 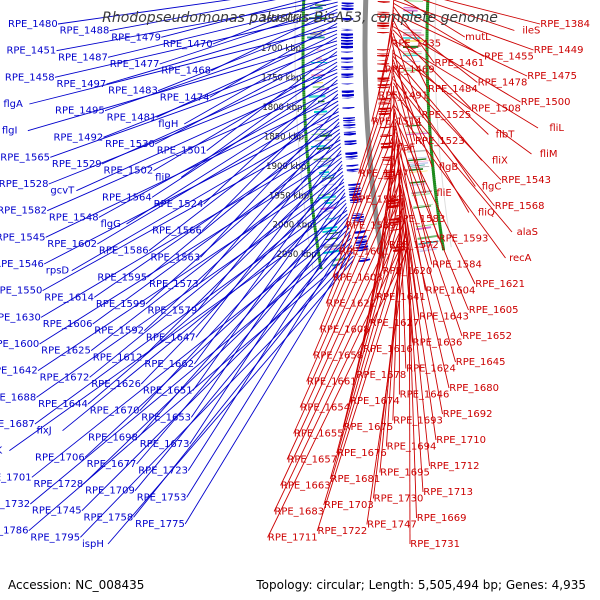 What do you see at coordinates (496, 109) in the screenshot?
I see `reverse-gene-label: RPE_1508` at bounding box center [496, 109].